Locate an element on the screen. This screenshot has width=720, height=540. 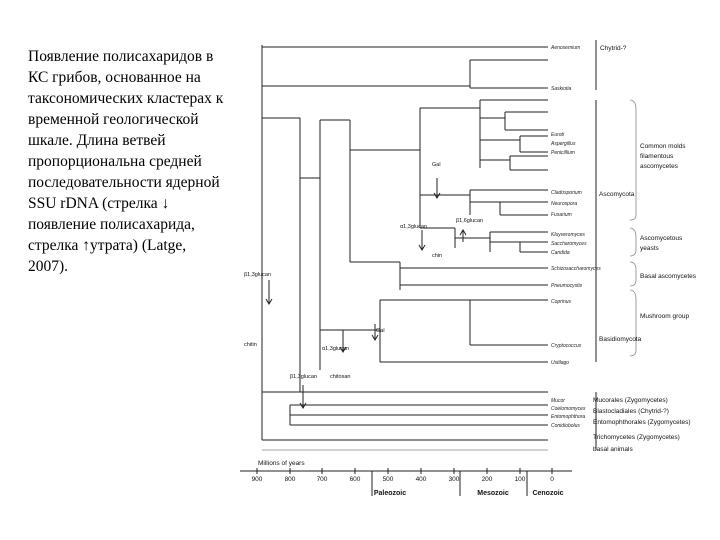
axis-tick-label: 900 is located at coordinates (257, 479).